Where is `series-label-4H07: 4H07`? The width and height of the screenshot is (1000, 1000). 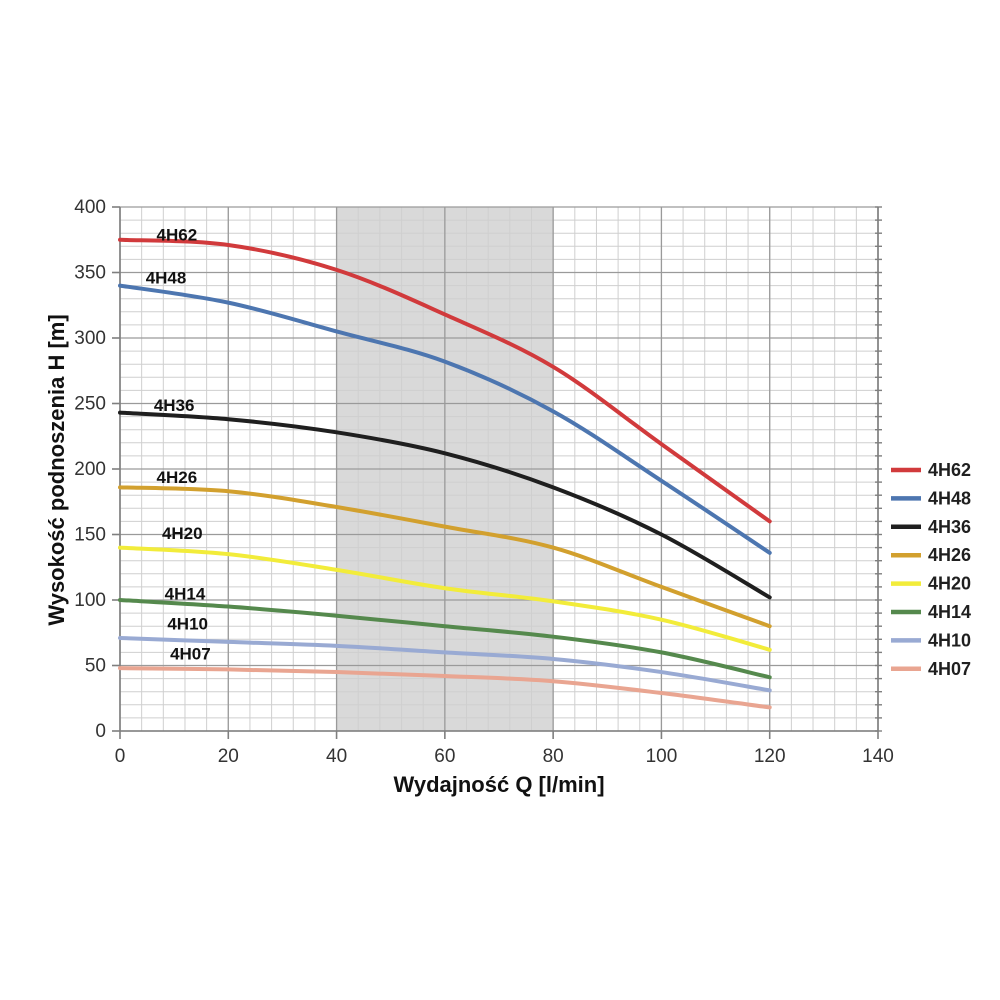 series-label-4H07: 4H07 is located at coordinates (190, 654).